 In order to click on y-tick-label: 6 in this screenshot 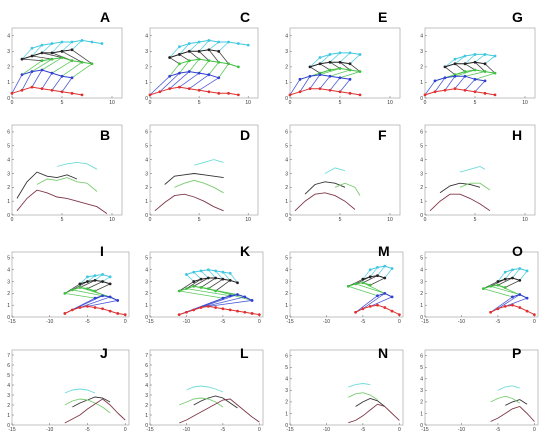, I will do `click(421, 357)`.